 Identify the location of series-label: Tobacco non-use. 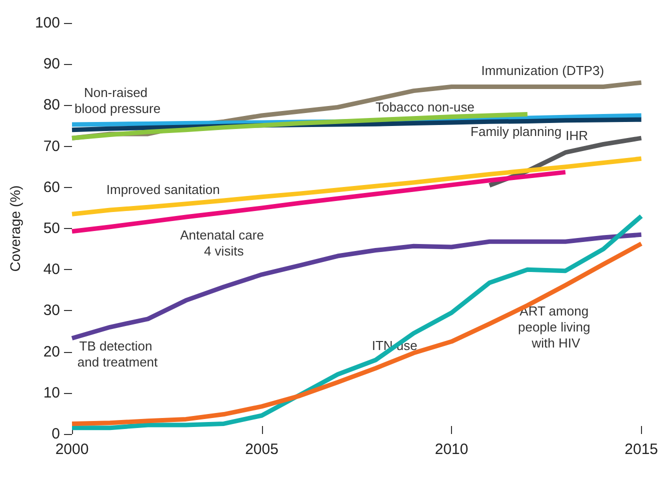
(424, 106).